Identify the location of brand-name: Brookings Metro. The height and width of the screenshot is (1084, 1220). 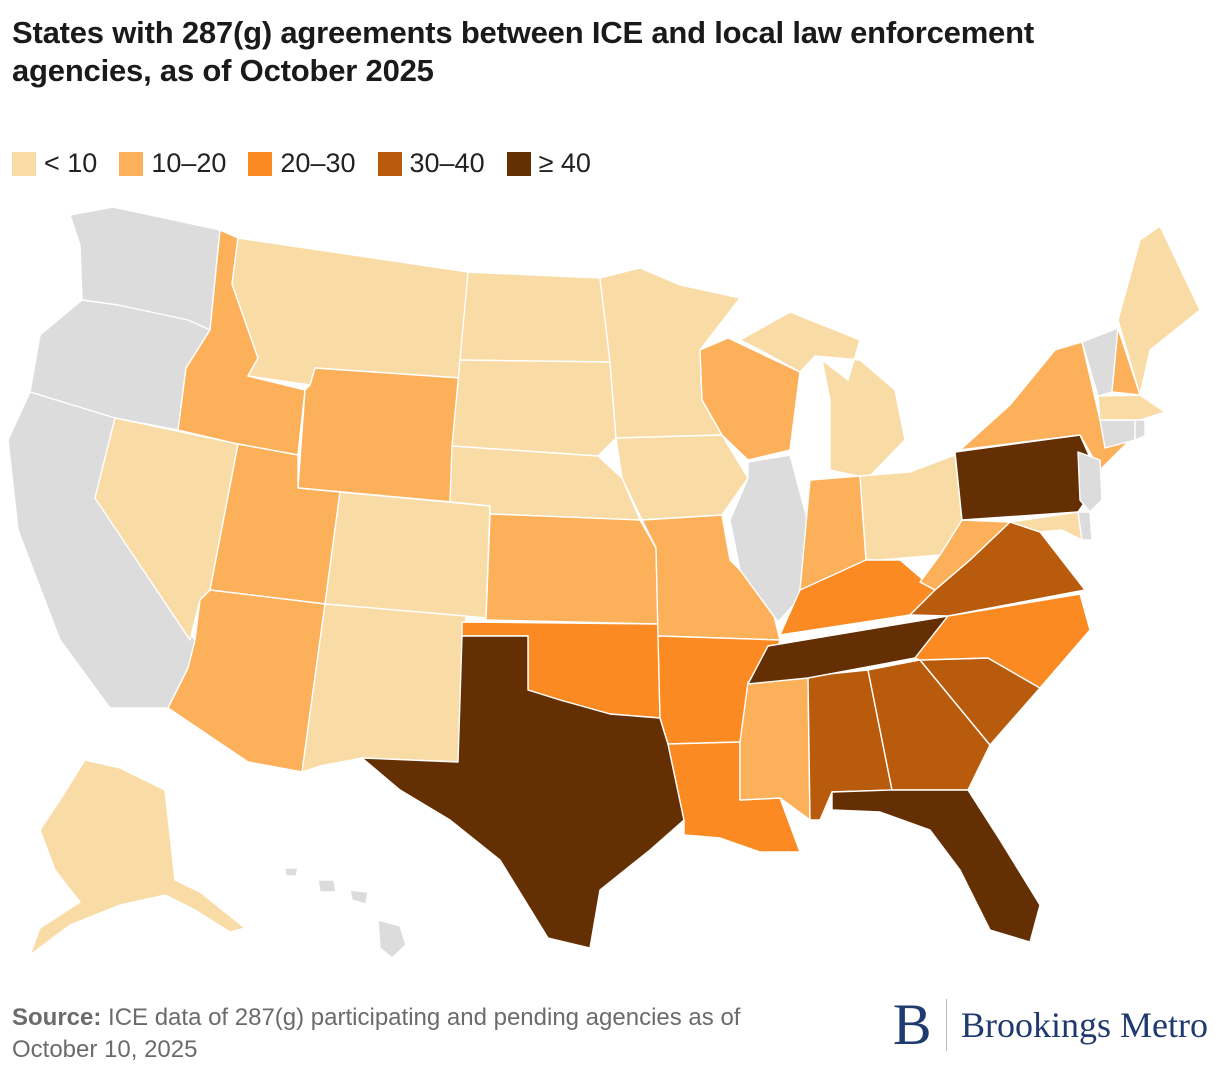
(1084, 1025).